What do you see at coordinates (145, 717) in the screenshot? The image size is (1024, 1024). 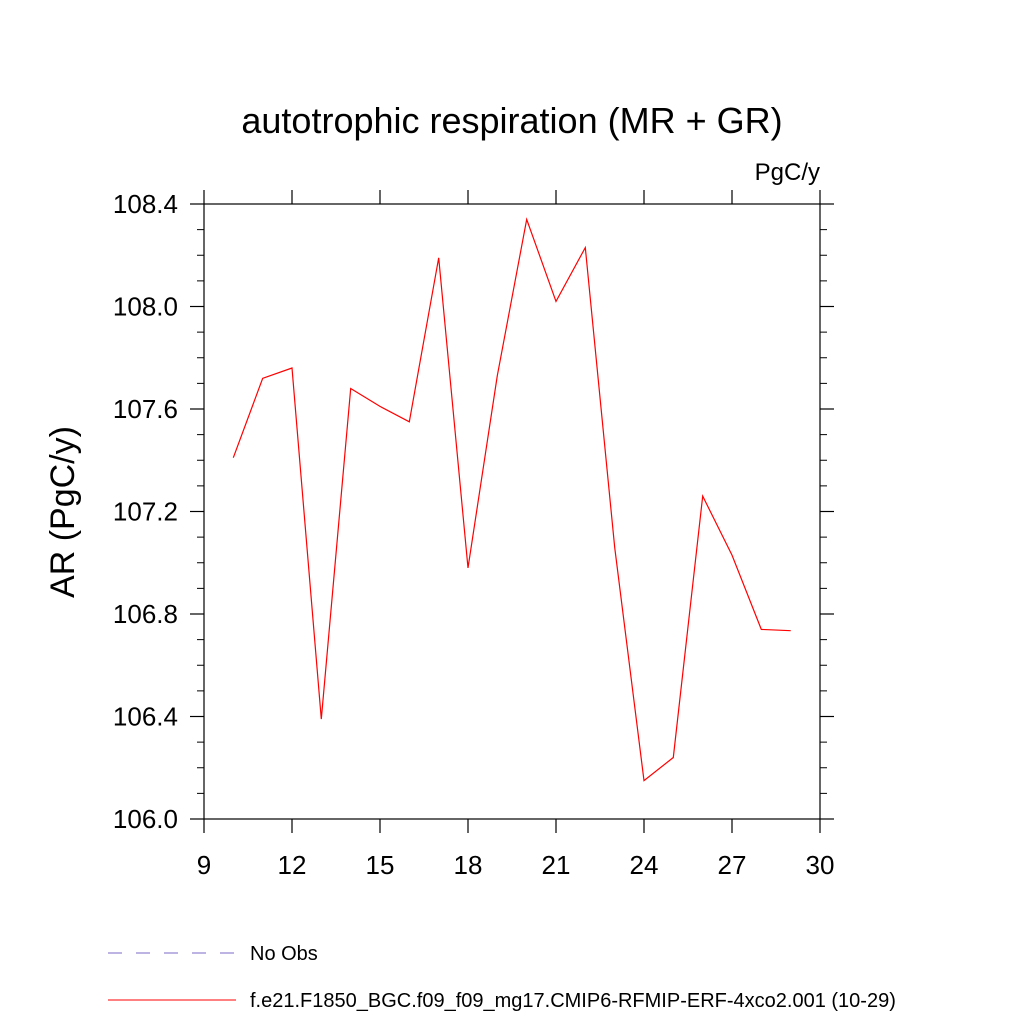 I see `y-tick-label: 106.4` at bounding box center [145, 717].